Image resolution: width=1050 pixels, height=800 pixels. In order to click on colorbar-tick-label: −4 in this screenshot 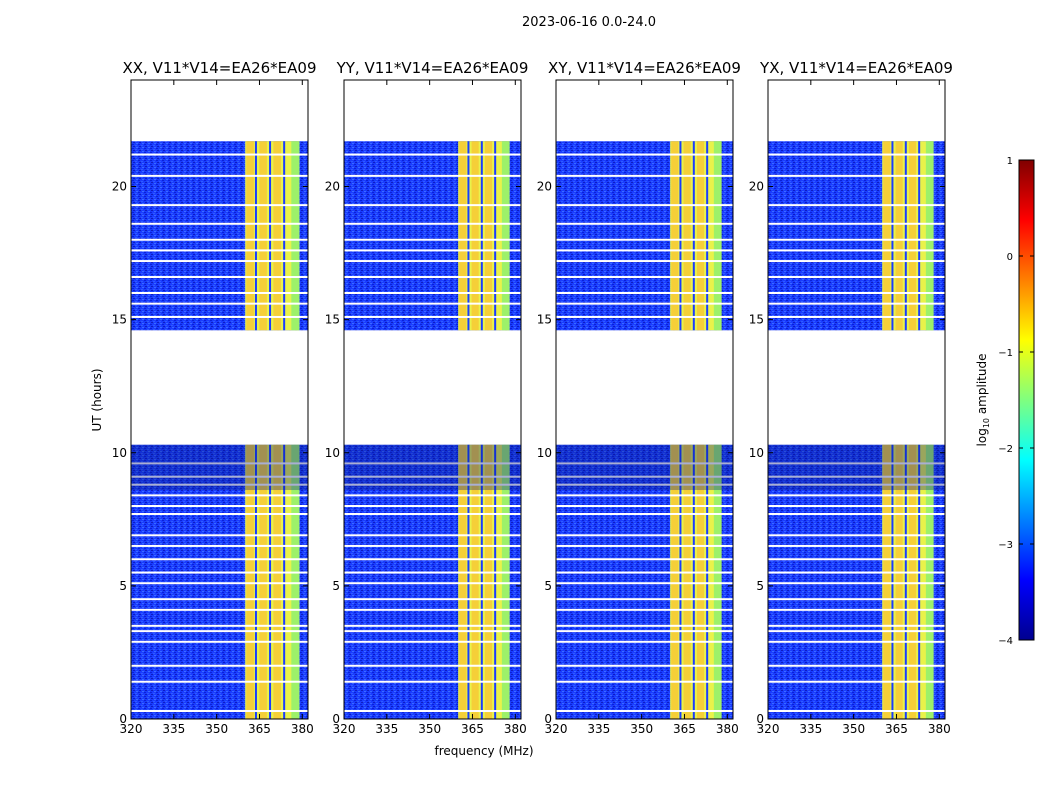, I will do `click(1005, 641)`.